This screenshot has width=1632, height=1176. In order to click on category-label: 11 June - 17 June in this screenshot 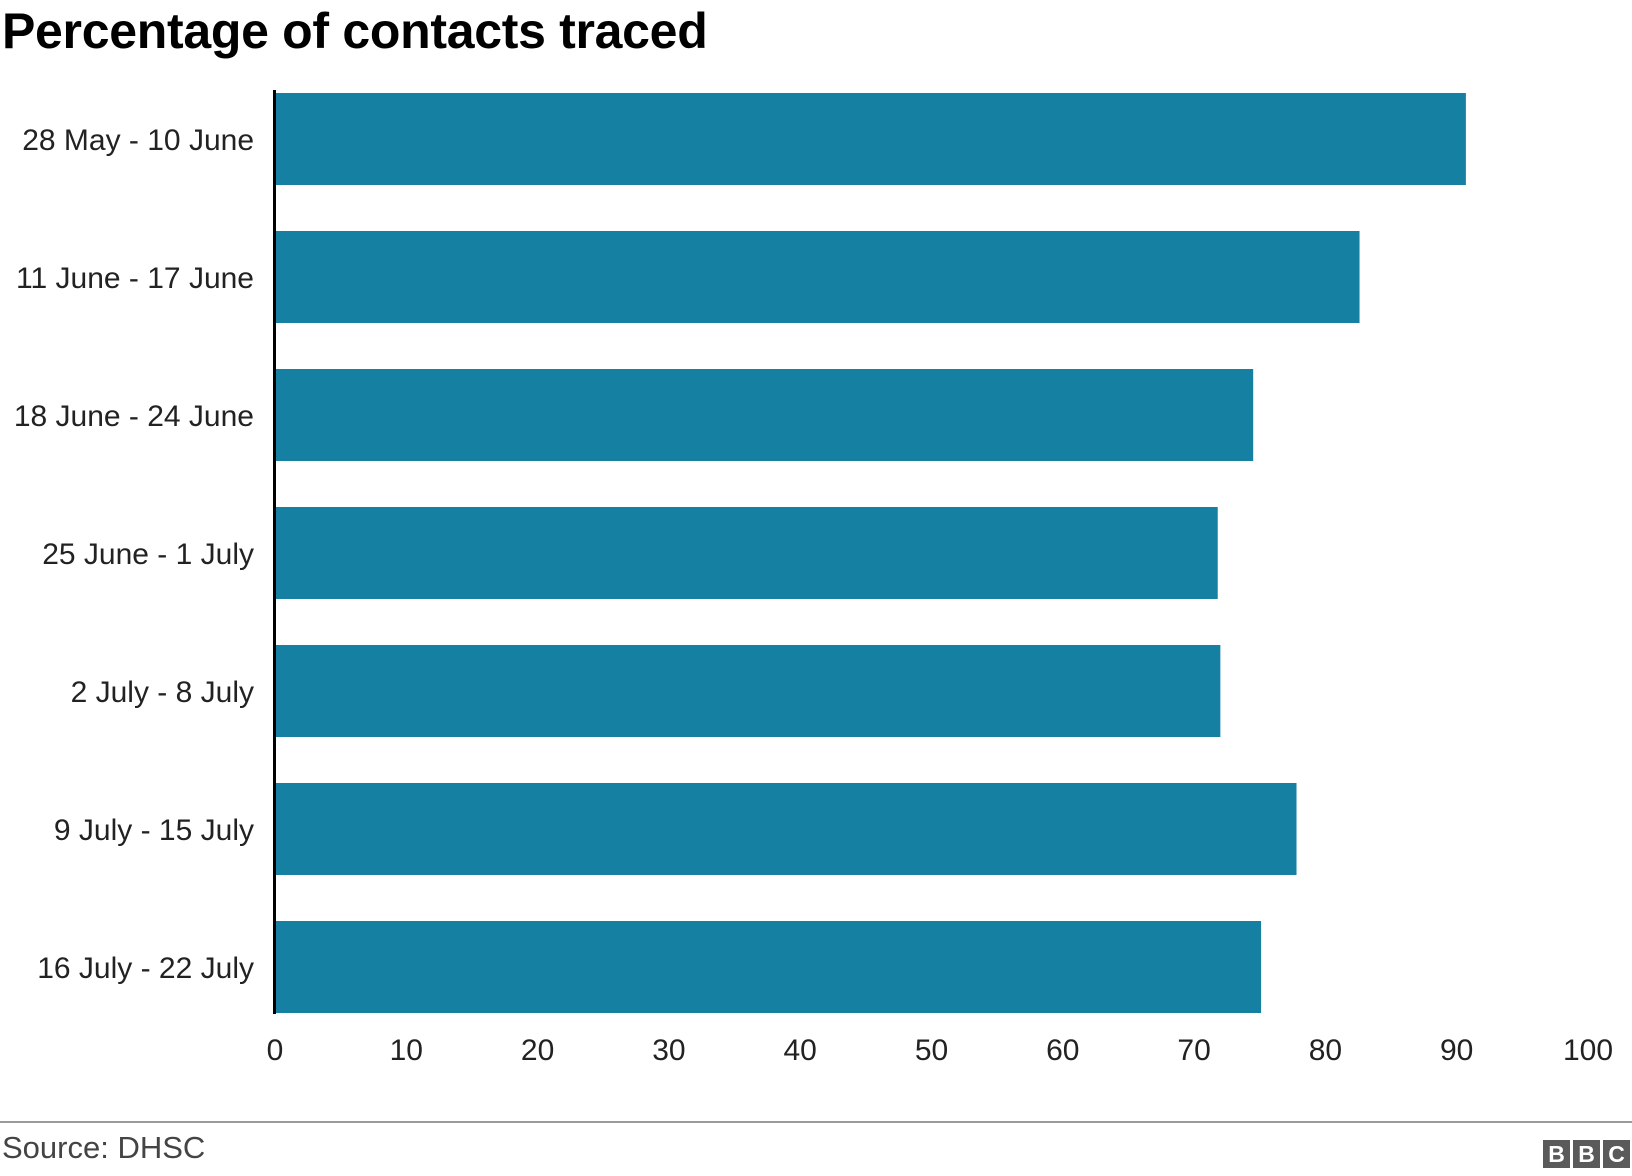, I will do `click(135, 278)`.